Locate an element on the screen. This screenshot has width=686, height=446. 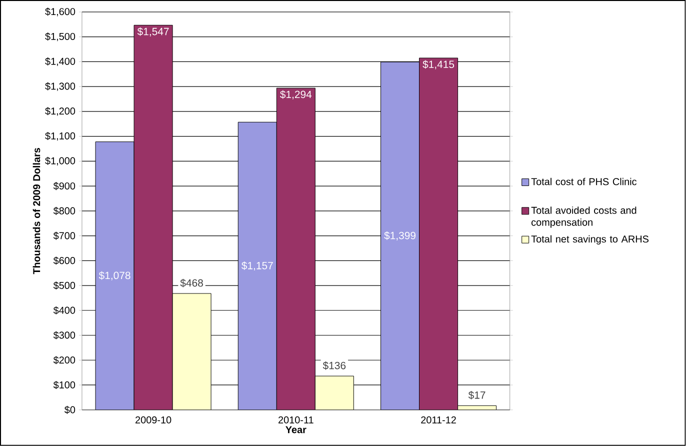
x-tick-label: 2010-11 is located at coordinates (296, 420).